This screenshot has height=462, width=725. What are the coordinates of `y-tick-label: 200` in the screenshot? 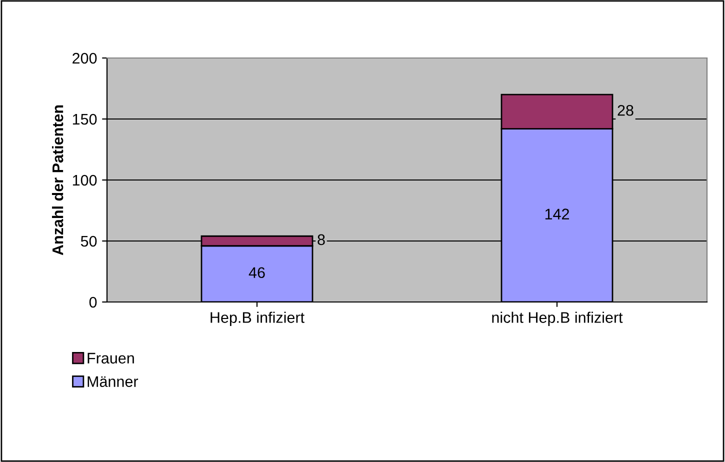 It's located at (84, 58).